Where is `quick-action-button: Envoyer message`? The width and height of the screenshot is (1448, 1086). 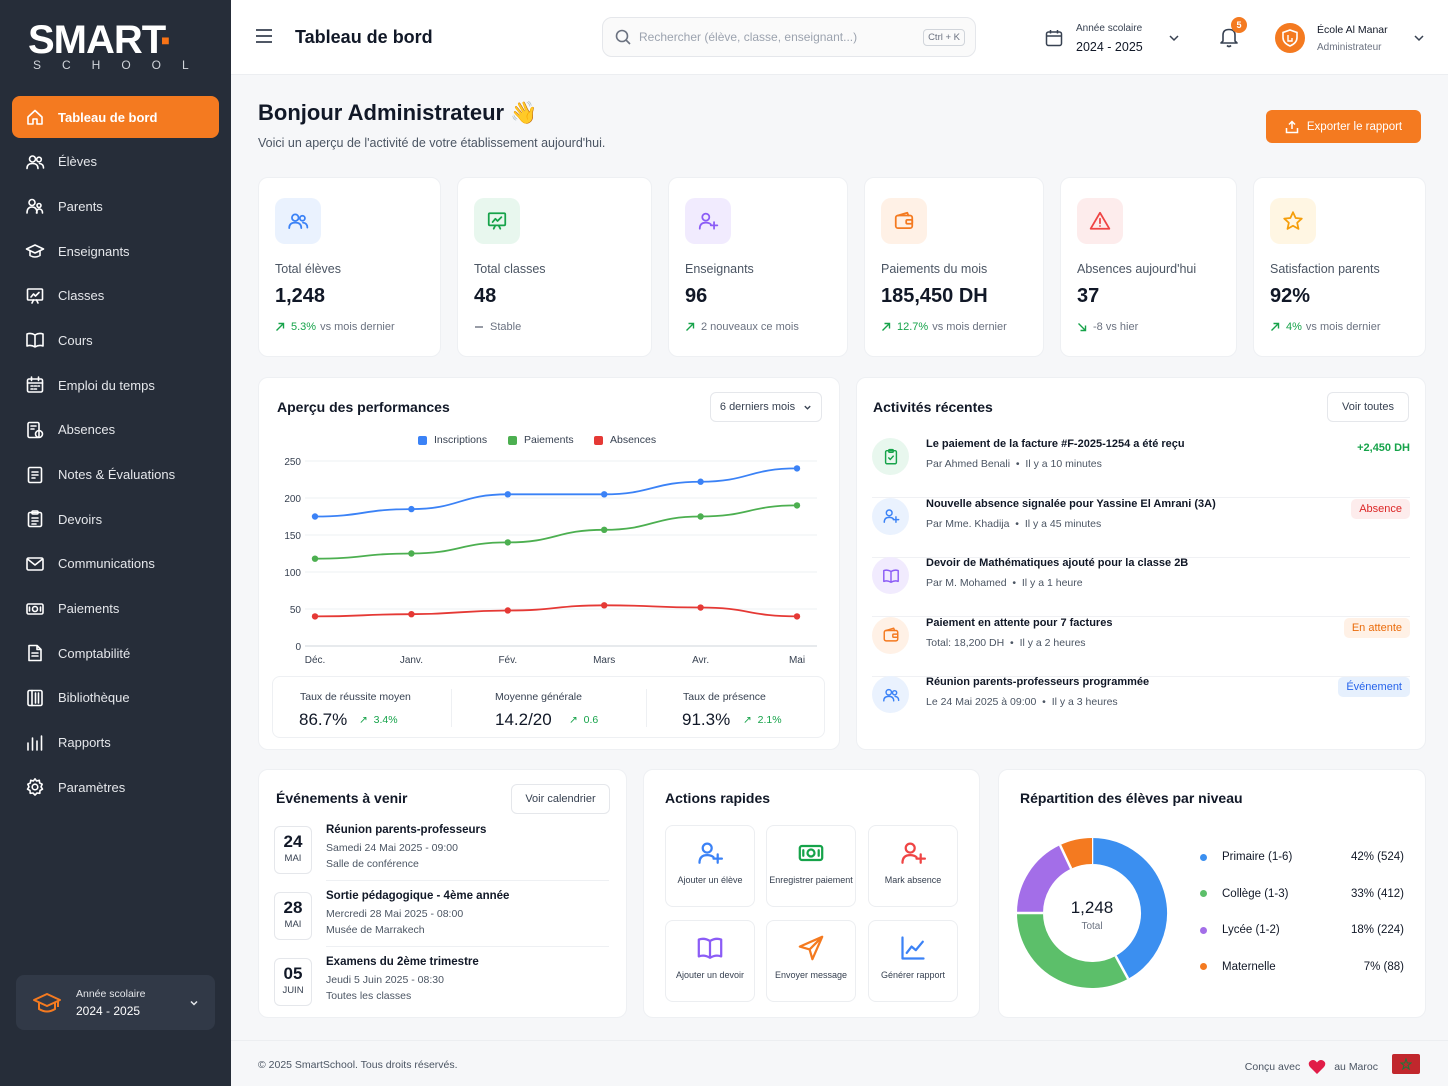
quick-action-button: Envoyer message is located at coordinates (811, 961).